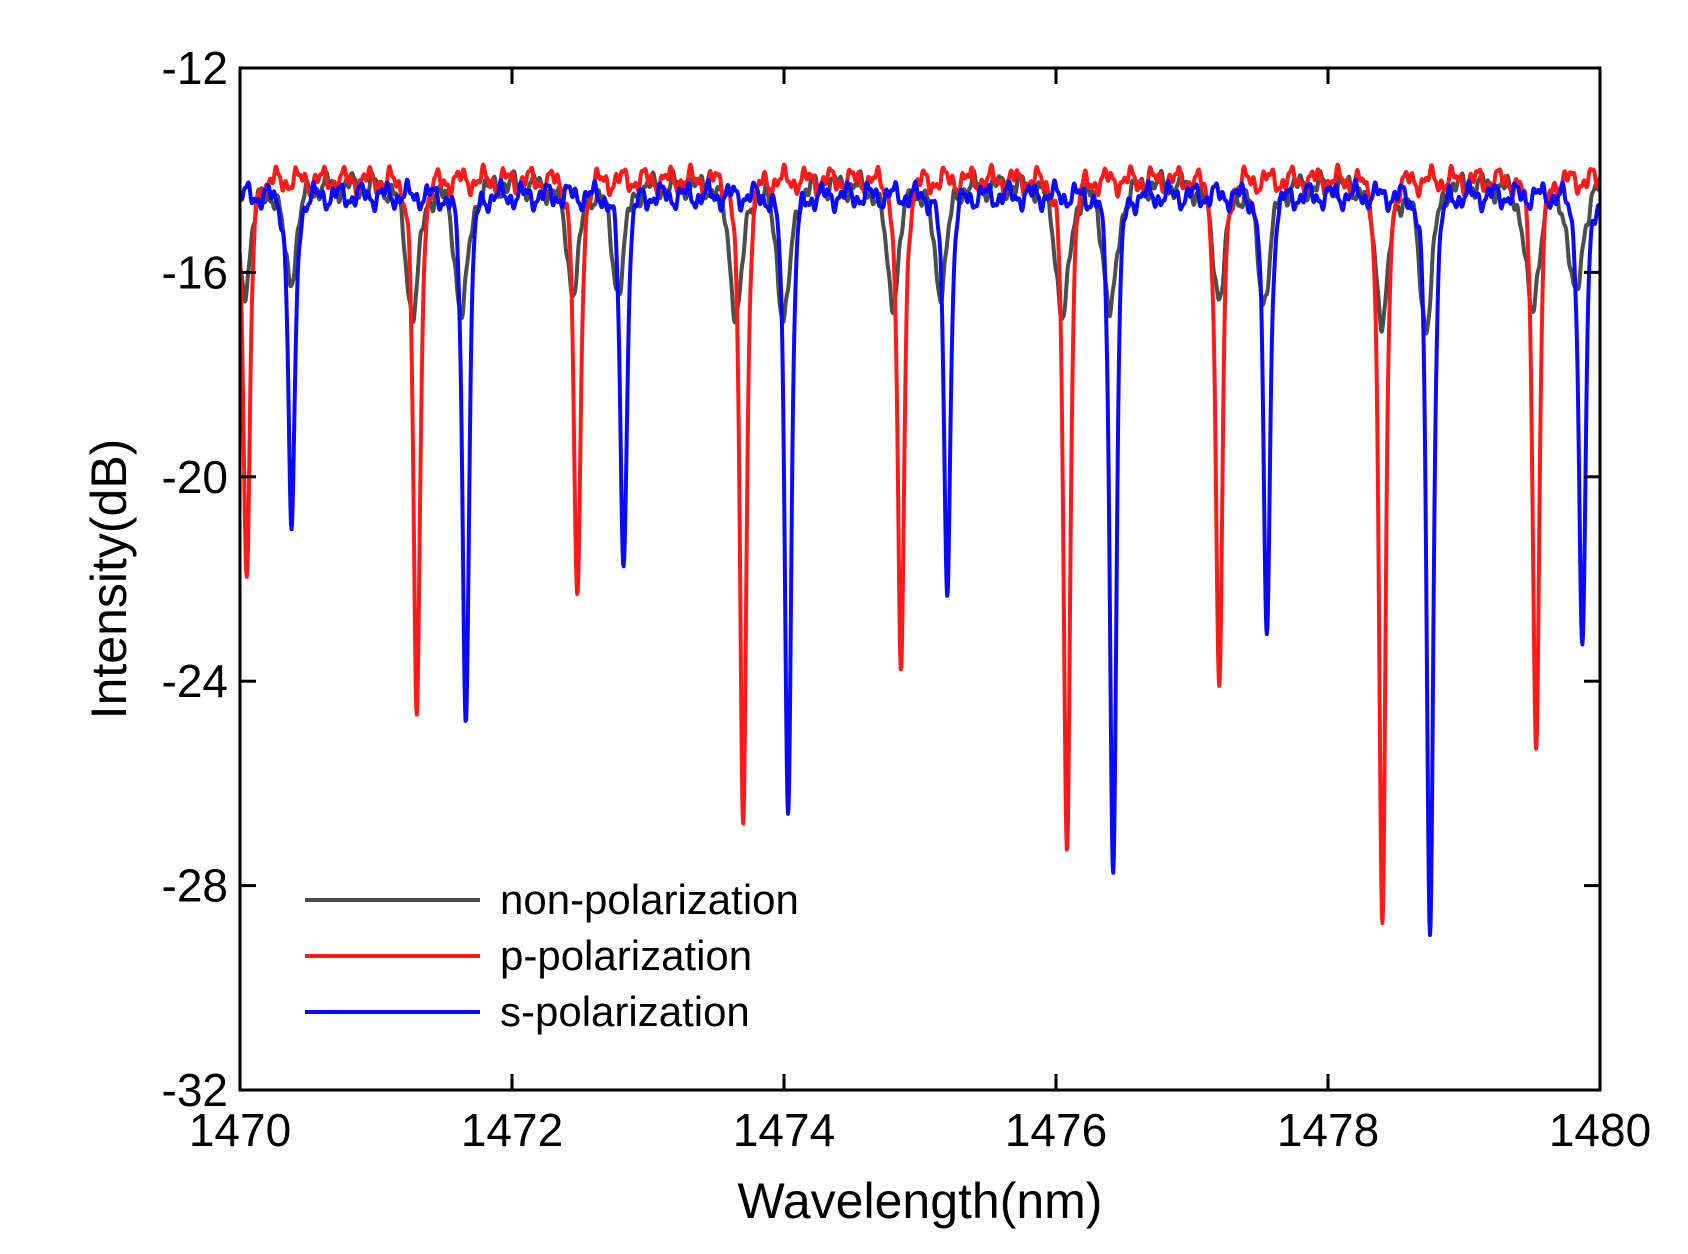  What do you see at coordinates (1600, 1130) in the screenshot?
I see `x-tick-label: 1480` at bounding box center [1600, 1130].